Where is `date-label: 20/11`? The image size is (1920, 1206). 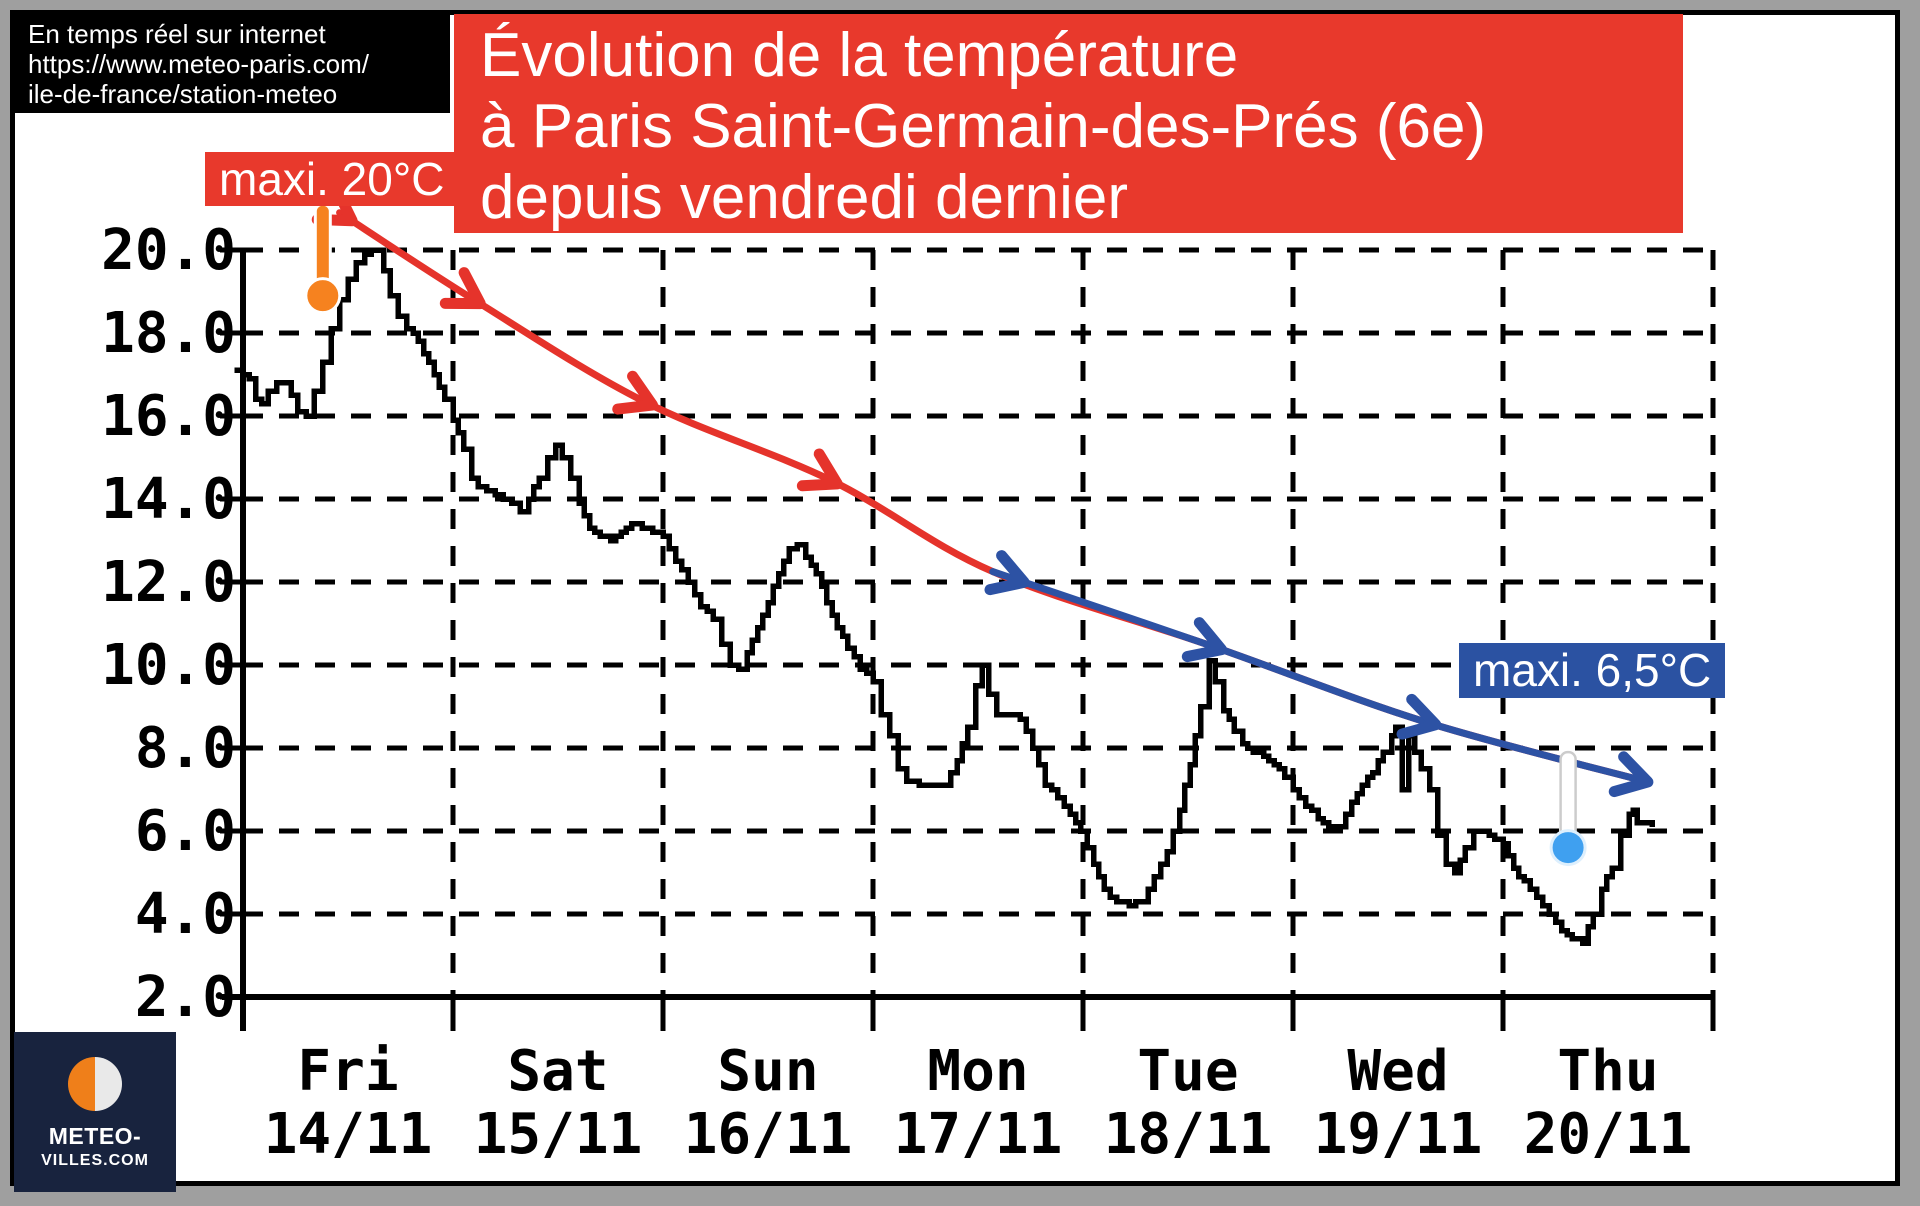 date-label: 20/11 is located at coordinates (1608, 1134).